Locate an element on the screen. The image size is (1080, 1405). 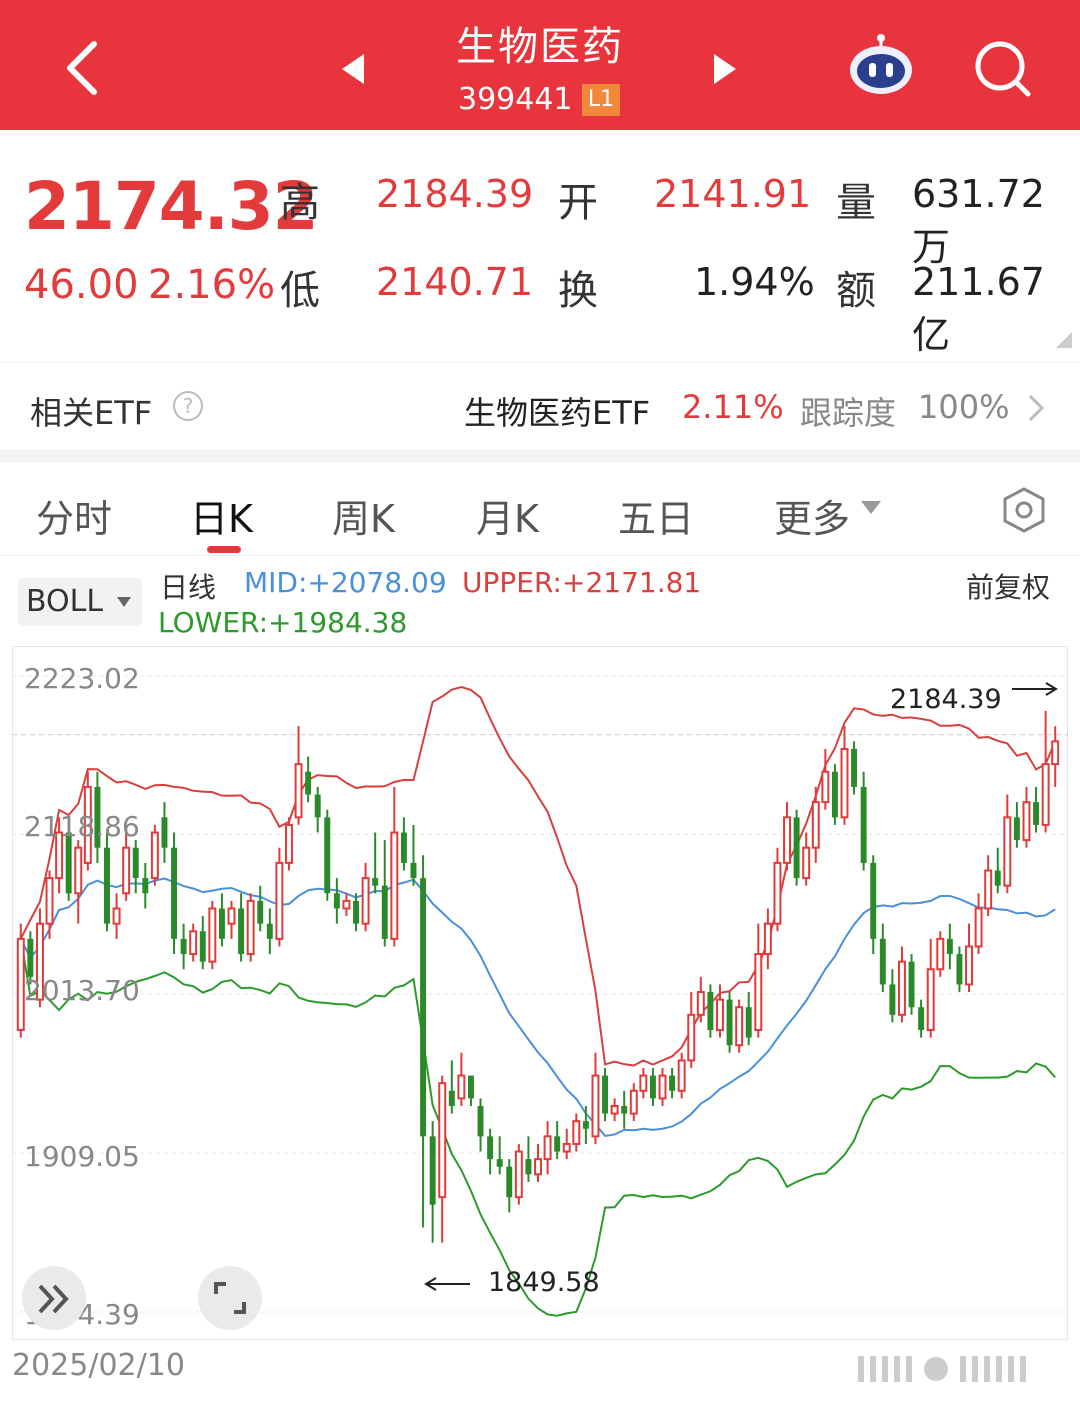
back-chevron-icon is located at coordinates (82, 68).